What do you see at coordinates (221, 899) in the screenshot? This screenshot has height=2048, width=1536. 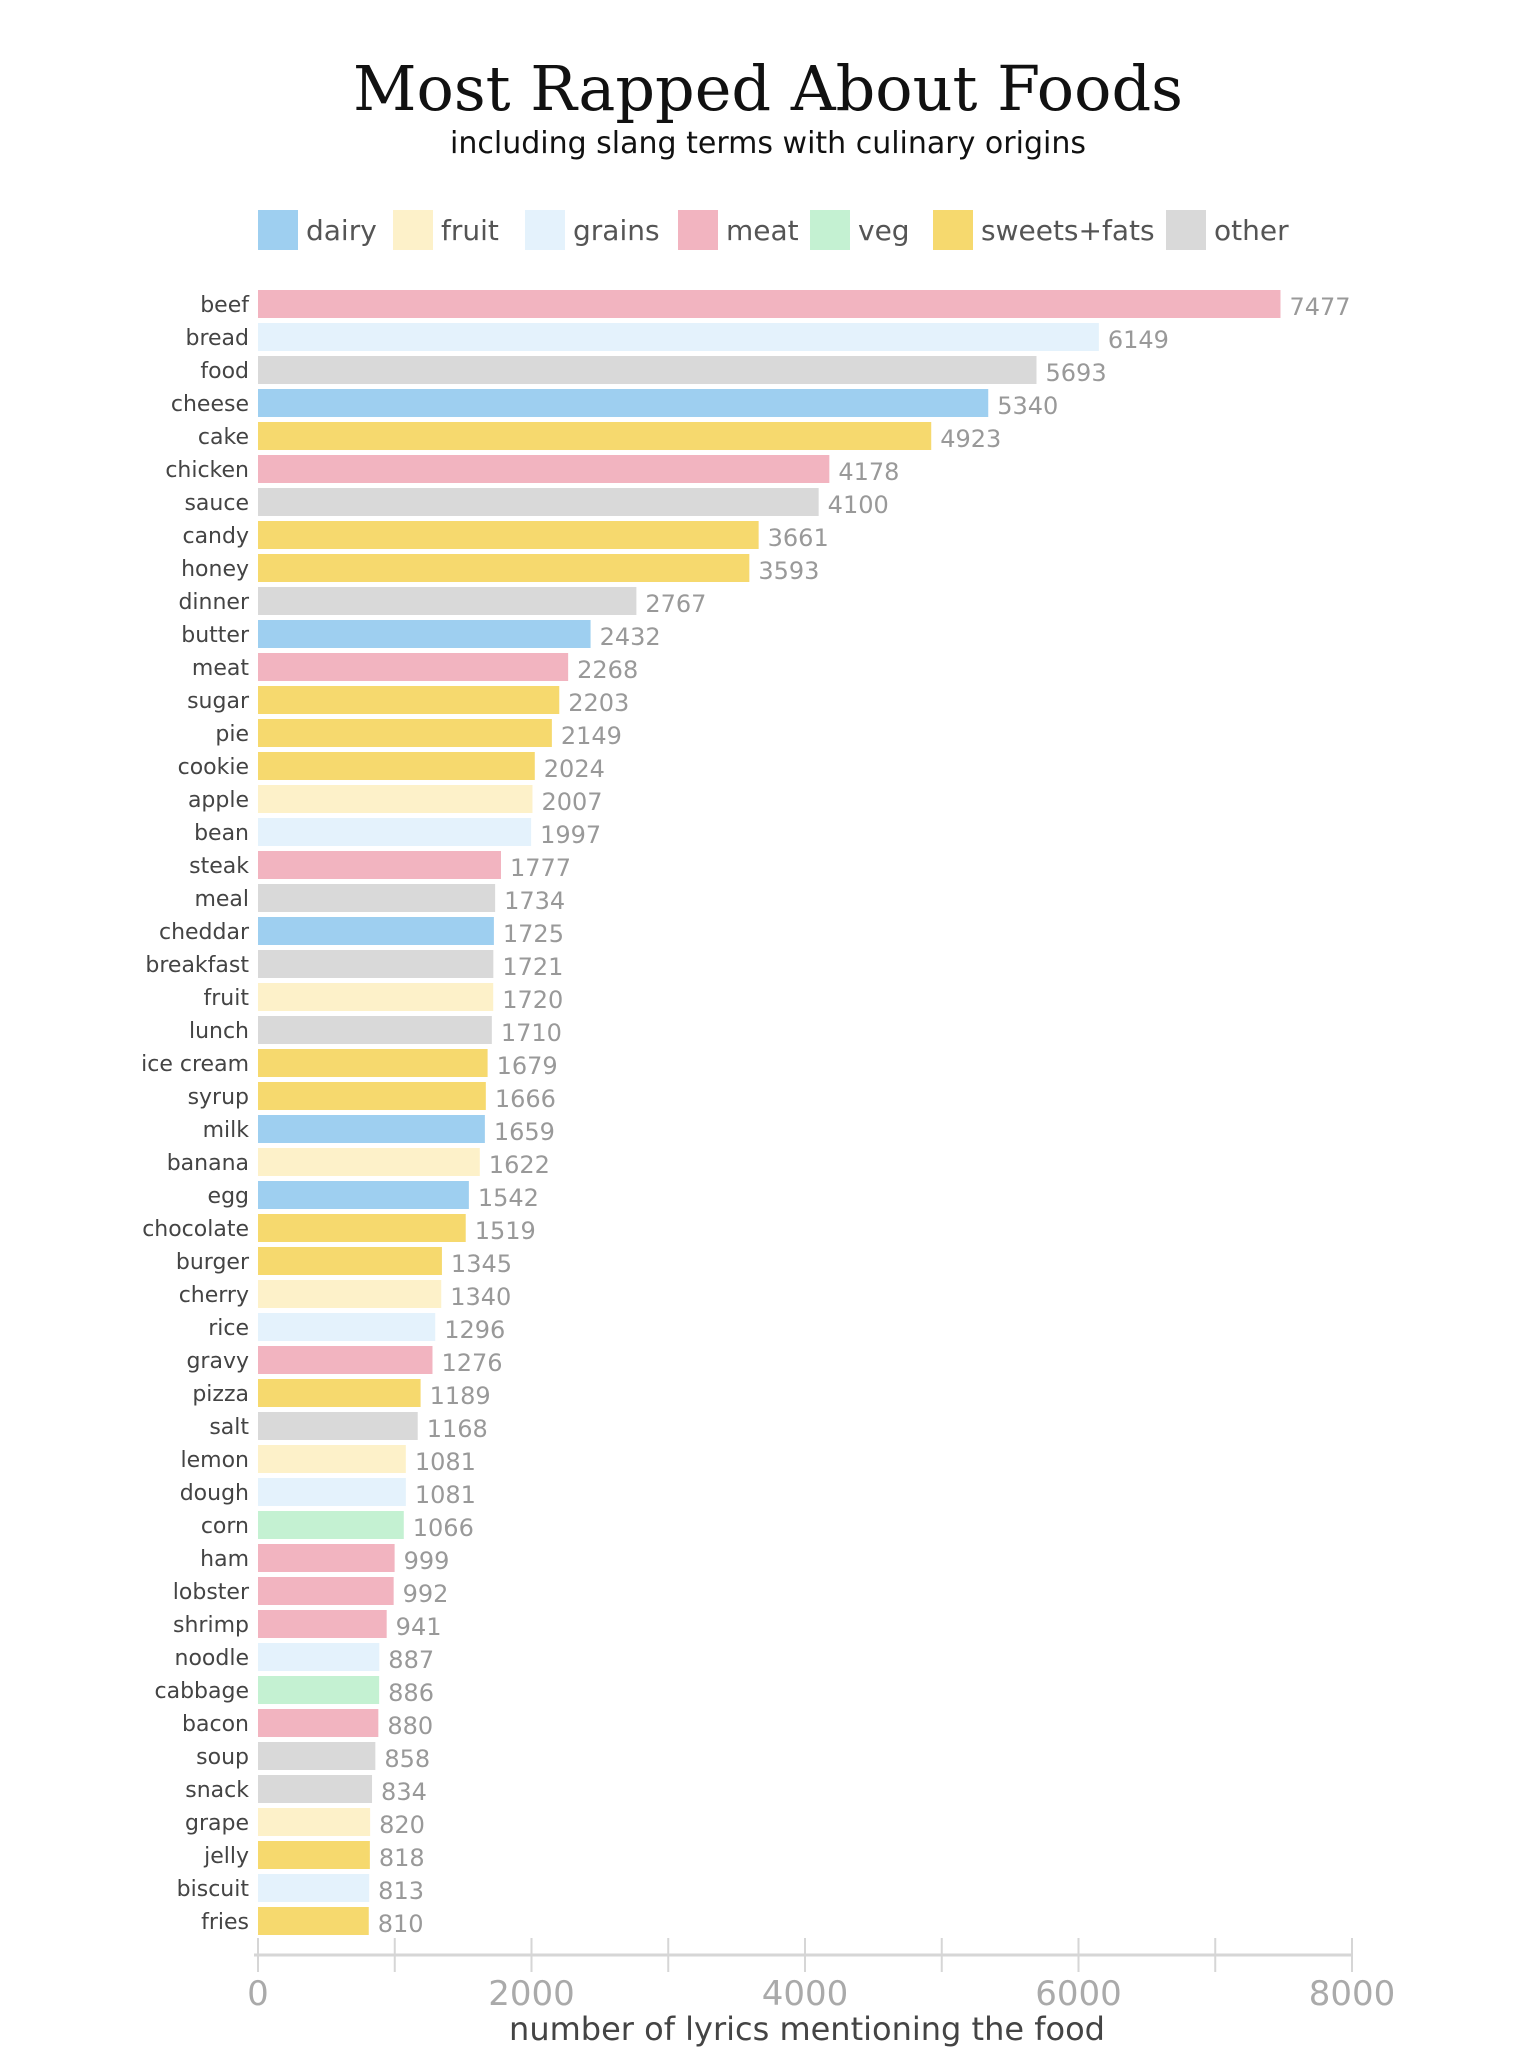 I see `category-label: meal` at bounding box center [221, 899].